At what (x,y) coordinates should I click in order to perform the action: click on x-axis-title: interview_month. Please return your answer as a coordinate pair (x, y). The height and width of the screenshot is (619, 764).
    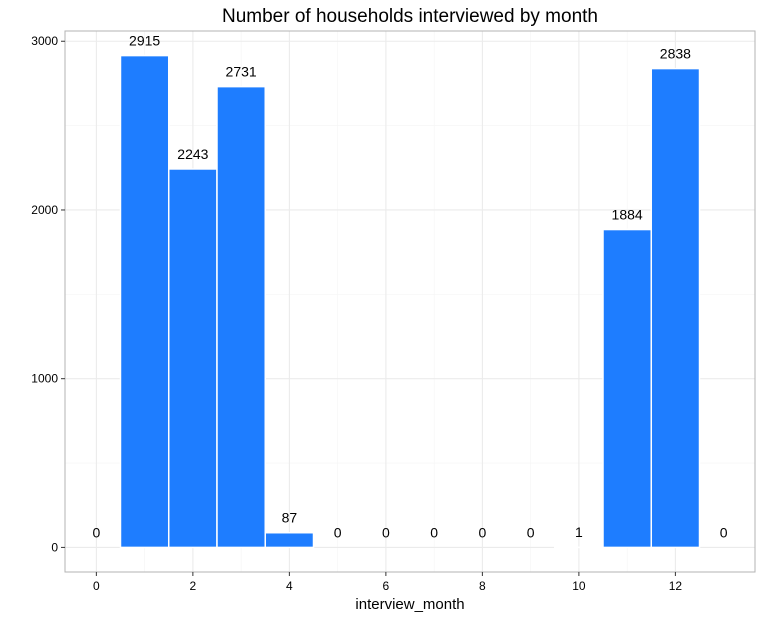
    Looking at the image, I should click on (409, 604).